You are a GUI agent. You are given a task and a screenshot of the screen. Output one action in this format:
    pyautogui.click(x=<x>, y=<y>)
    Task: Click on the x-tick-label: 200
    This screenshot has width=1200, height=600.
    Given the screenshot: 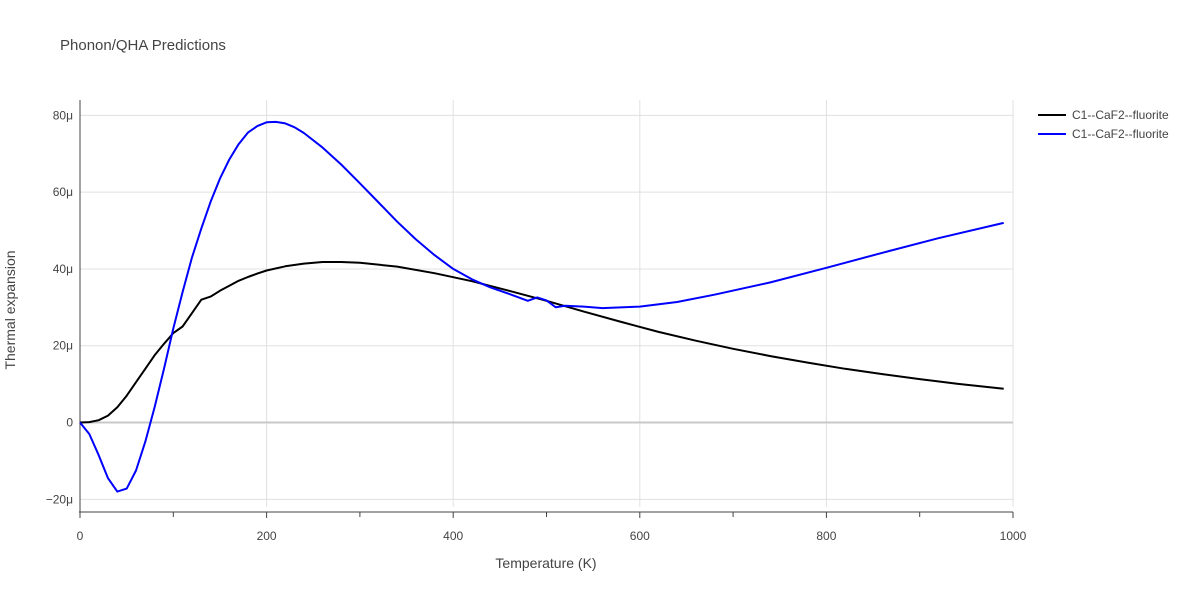 What is the action you would take?
    pyautogui.click(x=267, y=536)
    